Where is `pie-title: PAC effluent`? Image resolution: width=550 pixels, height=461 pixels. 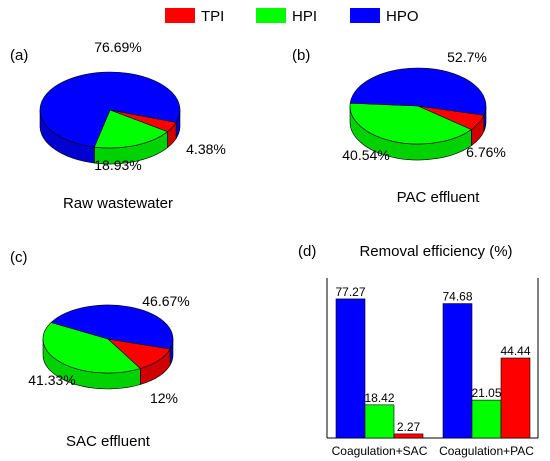 pie-title: PAC effluent is located at coordinates (439, 197).